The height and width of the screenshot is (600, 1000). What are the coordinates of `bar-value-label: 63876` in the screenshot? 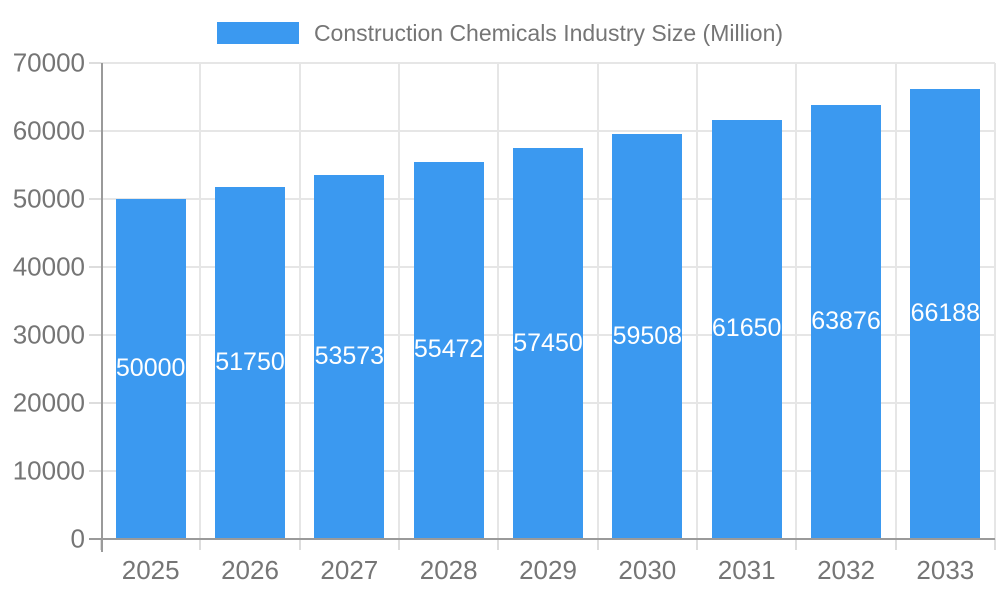 It's located at (846, 320).